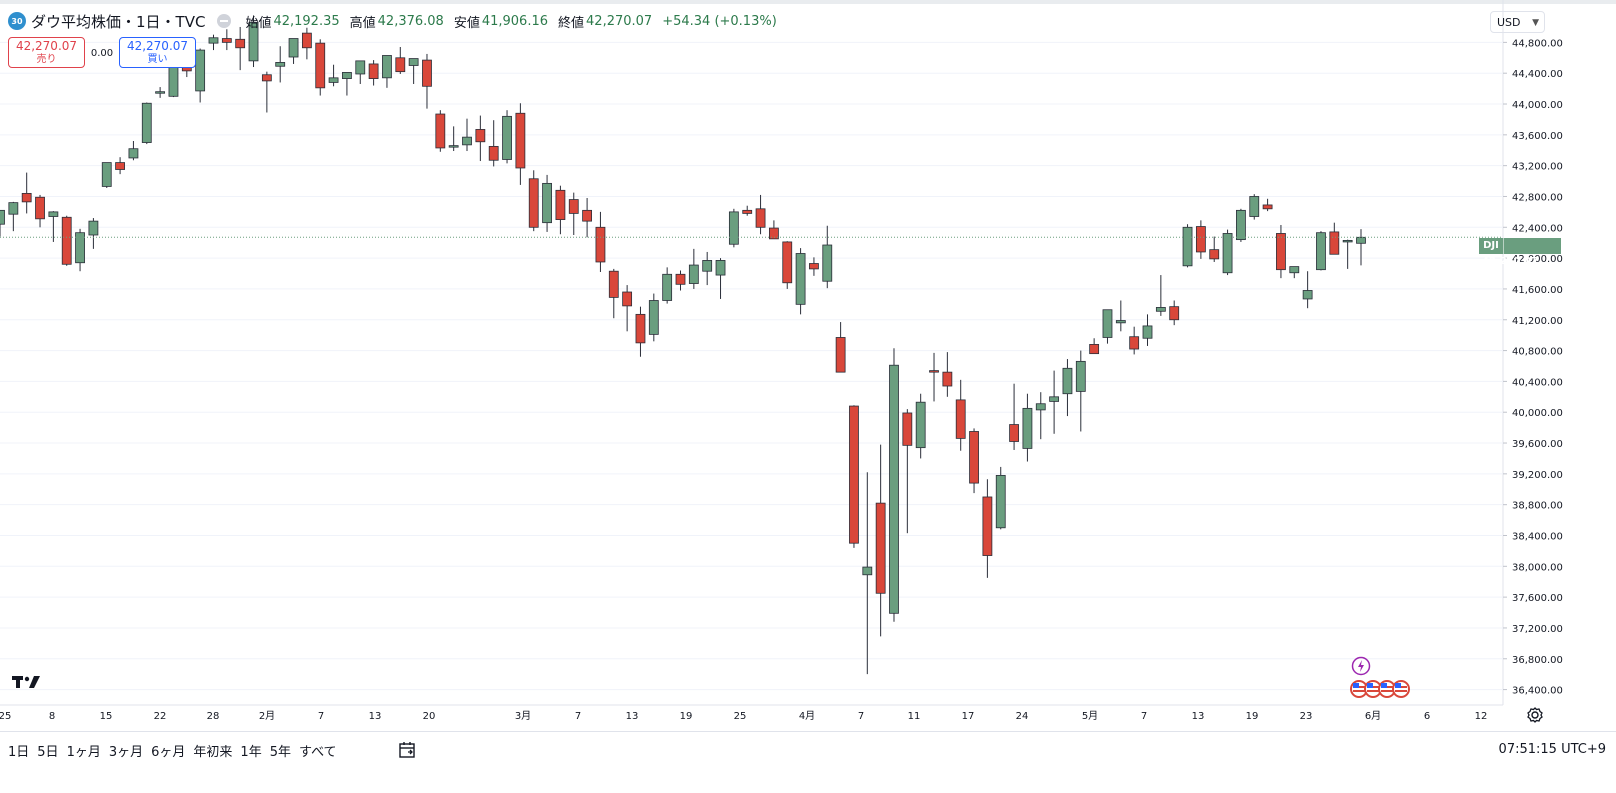  I want to click on last-price-value: 42,270.07, so click(1510, 261).